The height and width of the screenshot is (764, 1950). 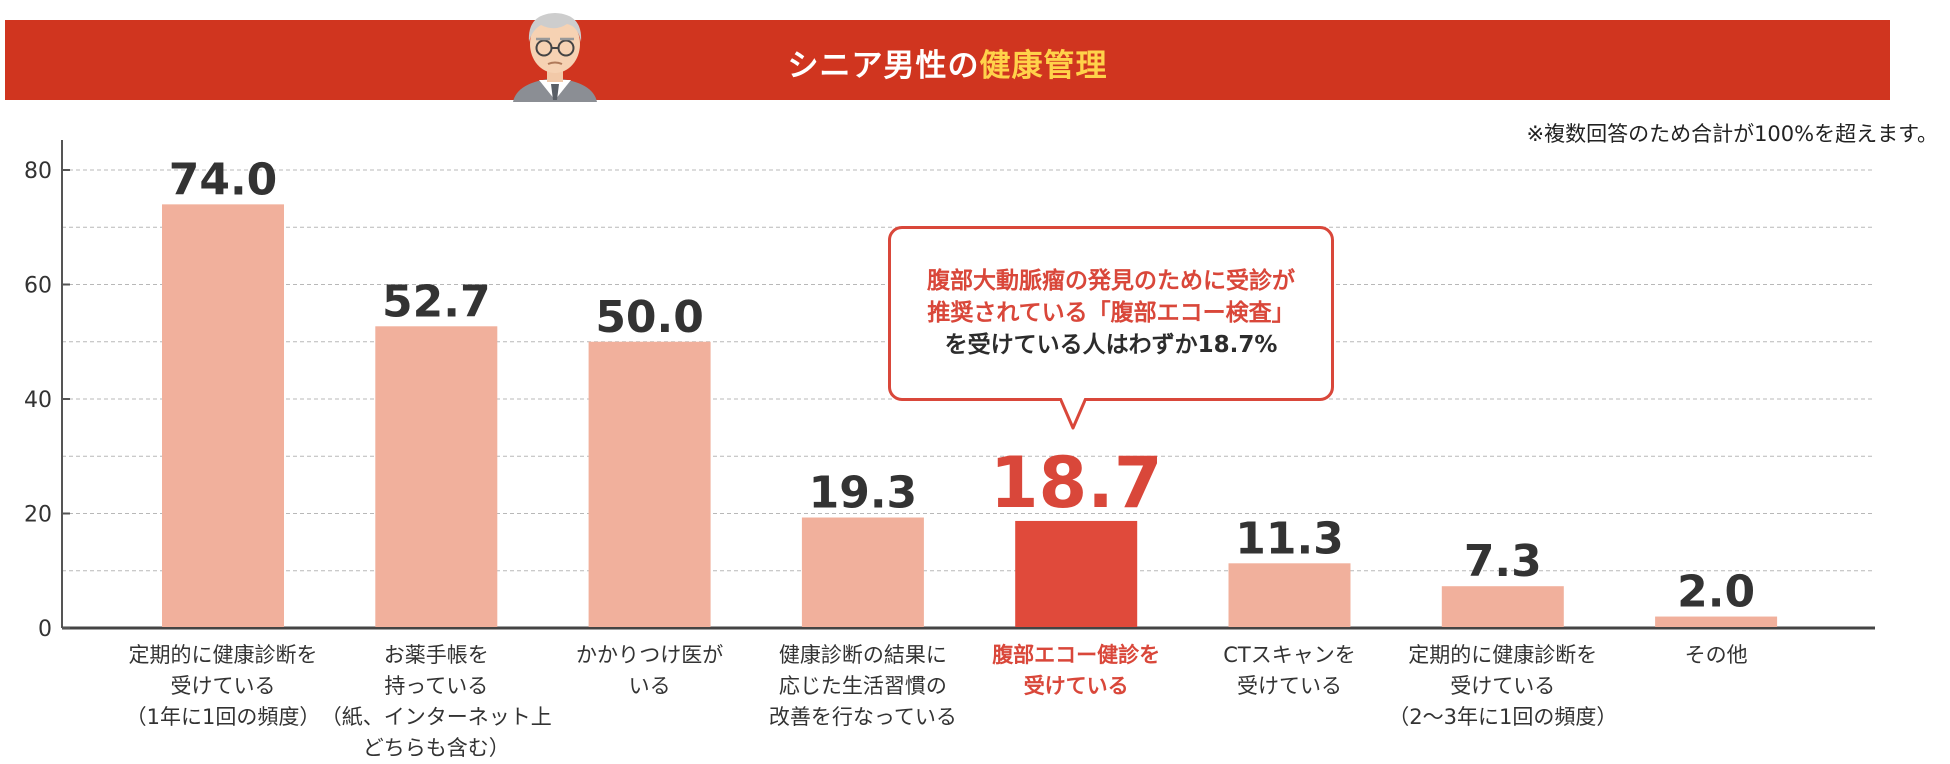 What do you see at coordinates (436, 701) in the screenshot?
I see `x-category-label: お薬手帳を持っている（紙、インターネット上どちらも含む）` at bounding box center [436, 701].